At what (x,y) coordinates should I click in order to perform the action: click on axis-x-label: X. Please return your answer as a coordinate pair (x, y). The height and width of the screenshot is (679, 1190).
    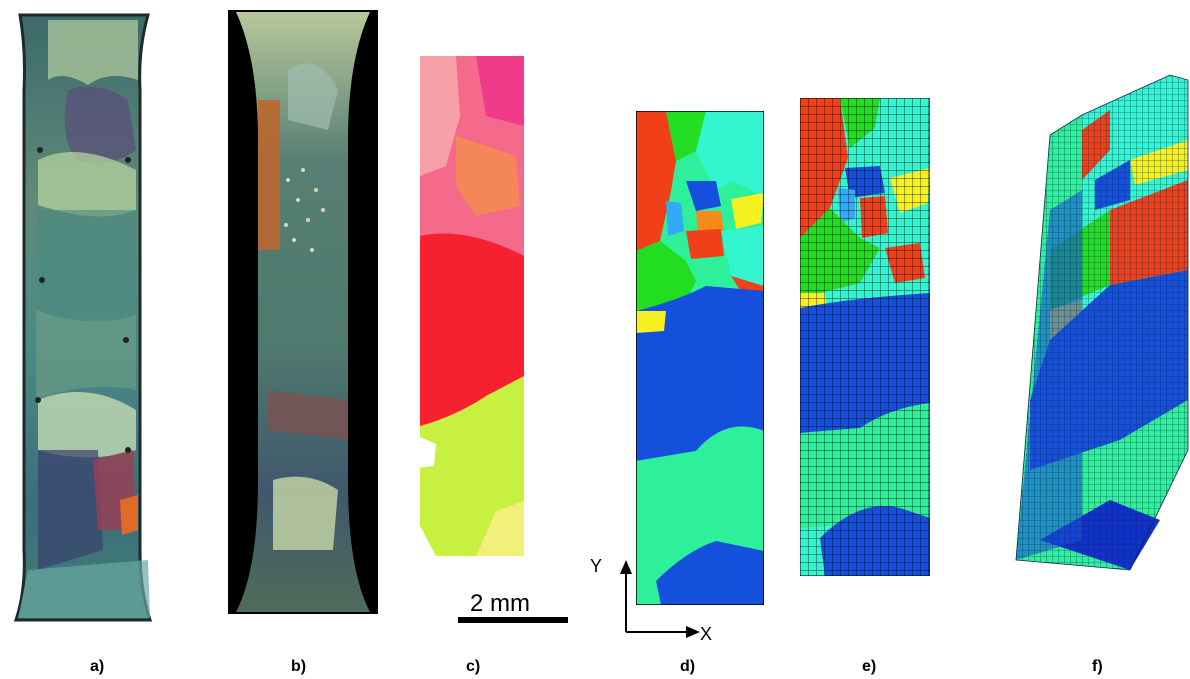
    Looking at the image, I should click on (706, 634).